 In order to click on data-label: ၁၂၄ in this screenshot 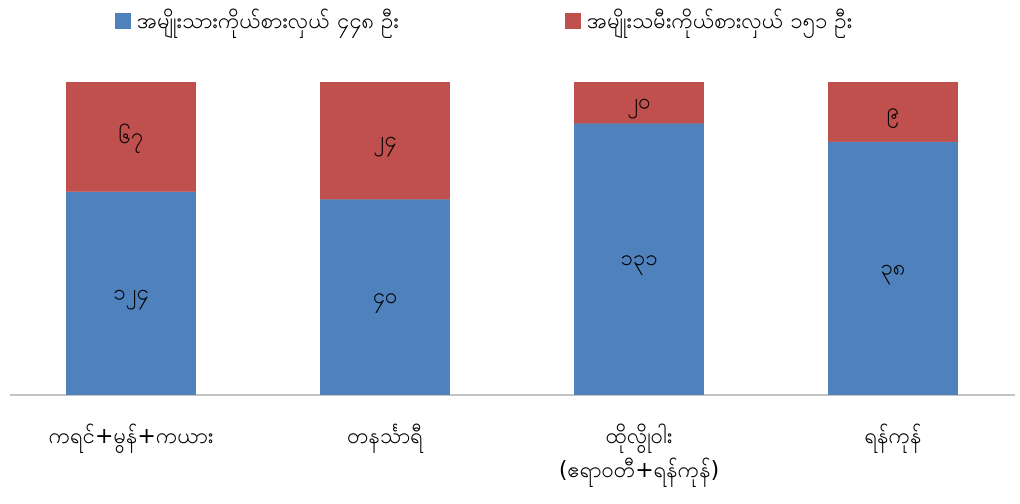, I will do `click(131, 294)`.